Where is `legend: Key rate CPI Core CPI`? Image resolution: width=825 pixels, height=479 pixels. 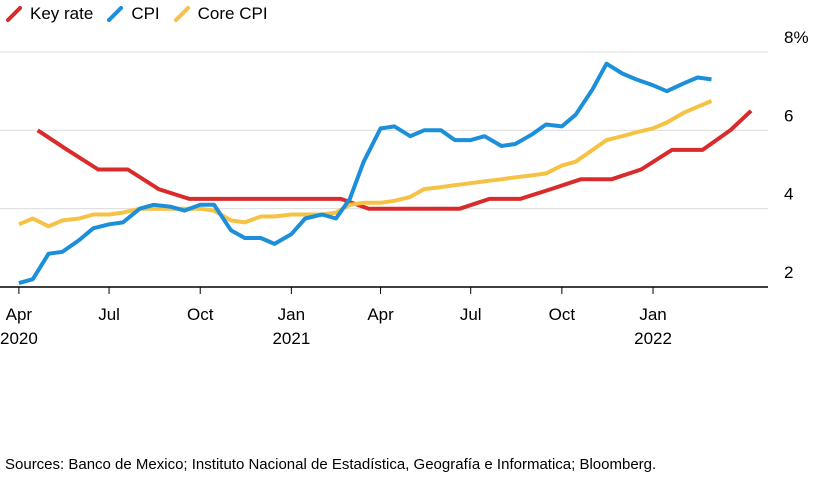
legend: Key rate CPI Core CPI is located at coordinates (144, 14).